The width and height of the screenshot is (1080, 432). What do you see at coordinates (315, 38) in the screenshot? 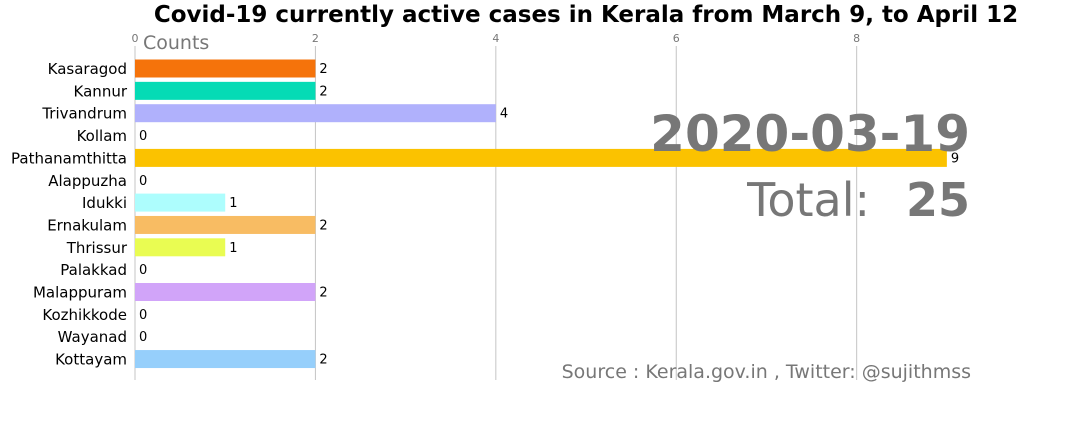
I see `x-tick-label: 2` at bounding box center [315, 38].